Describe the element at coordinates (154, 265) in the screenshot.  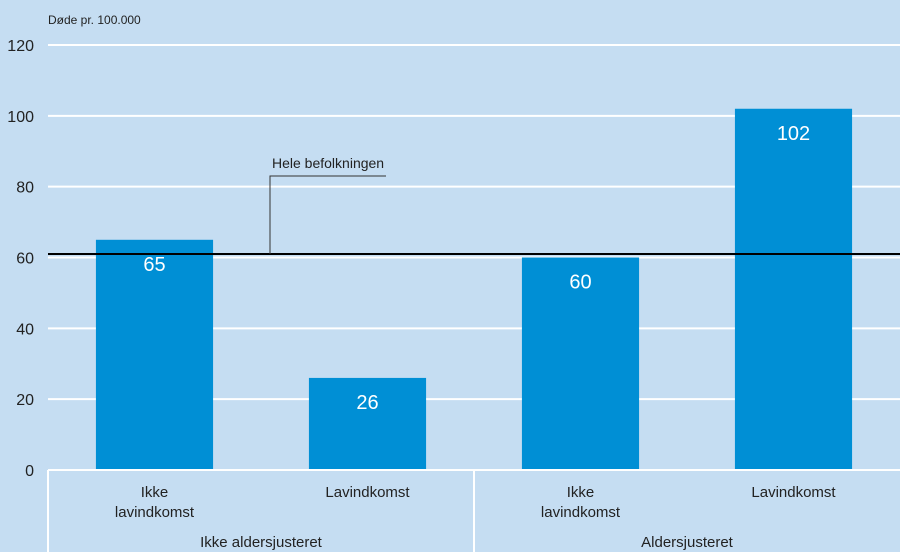
I see `value-label-0: 65` at that location.